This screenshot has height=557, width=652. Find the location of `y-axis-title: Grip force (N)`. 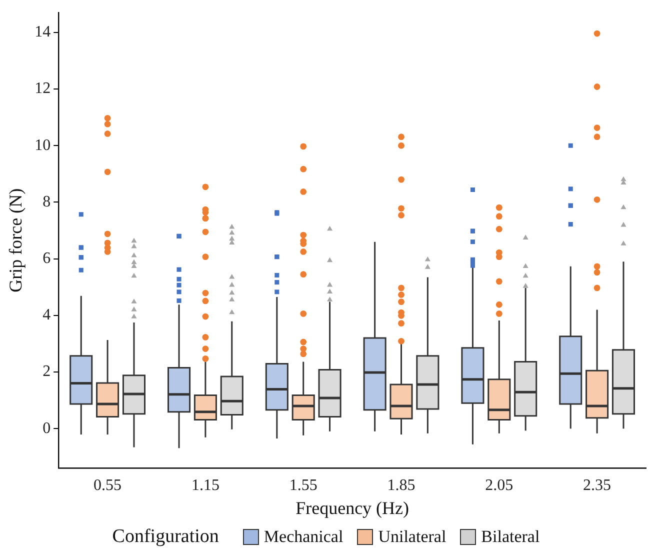

y-axis-title: Grip force (N) is located at coordinates (16, 240).